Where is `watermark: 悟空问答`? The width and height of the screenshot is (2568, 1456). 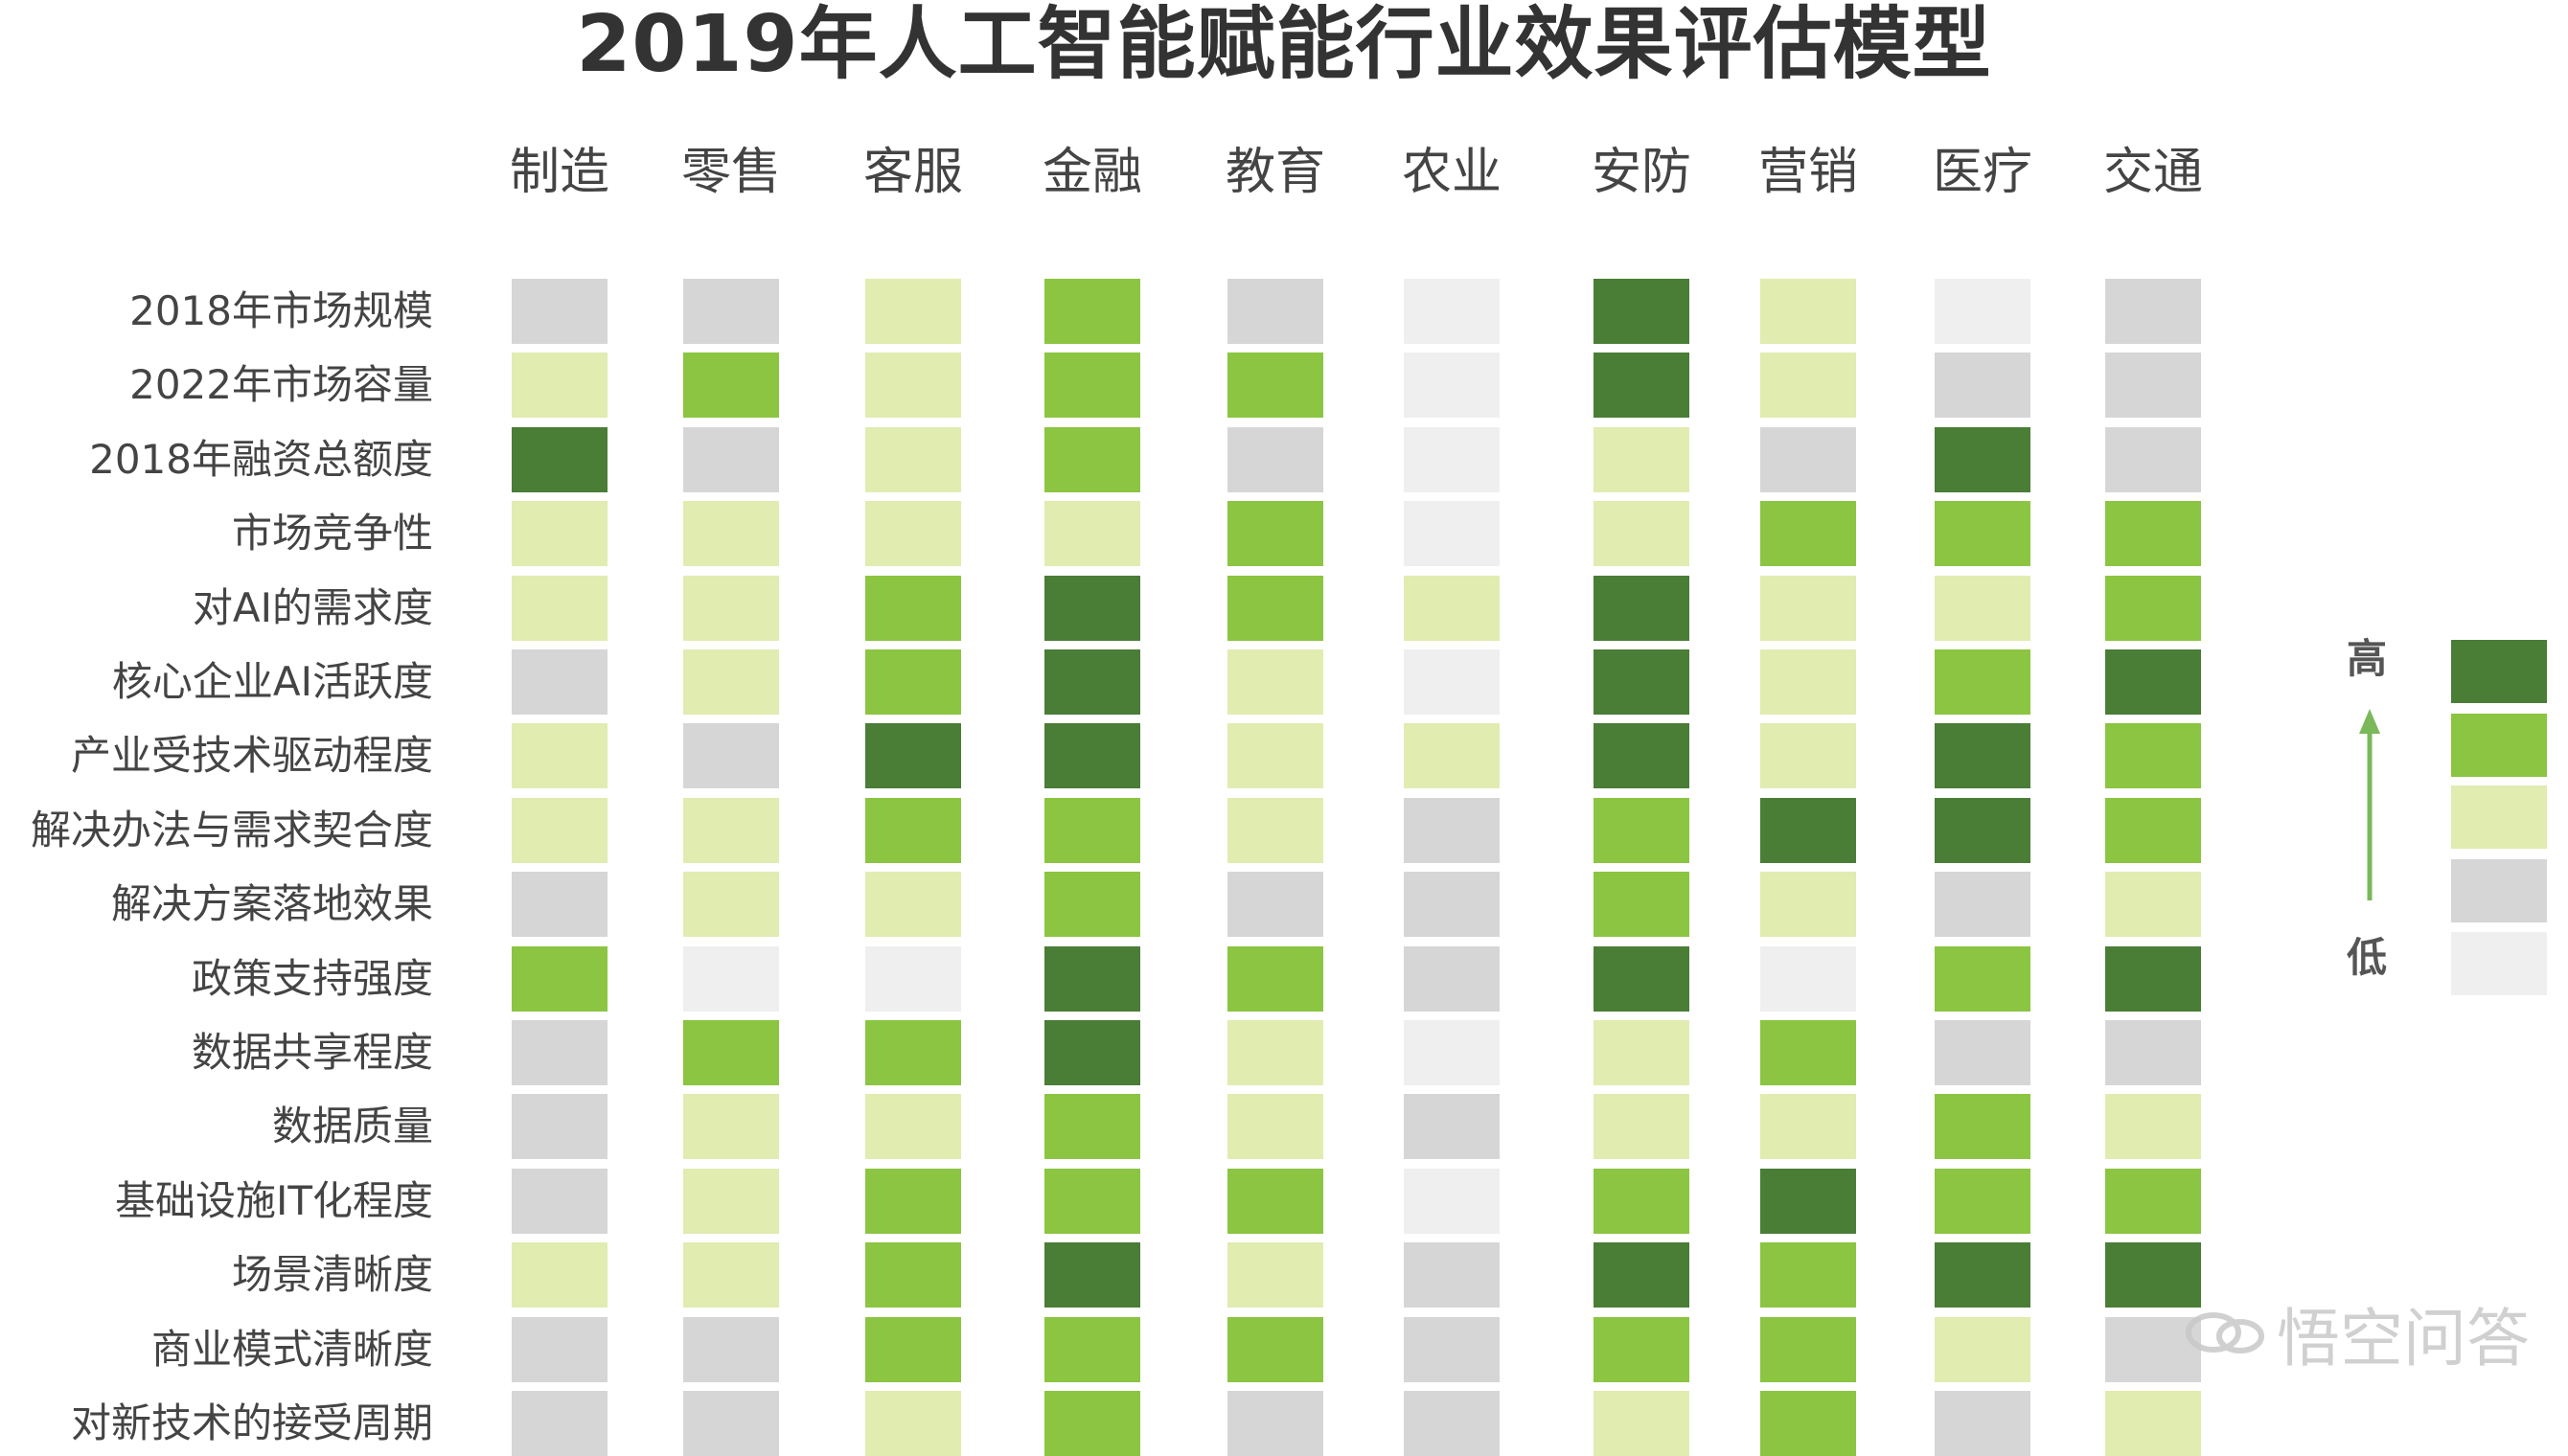
watermark: 悟空问答 is located at coordinates (2358, 1333).